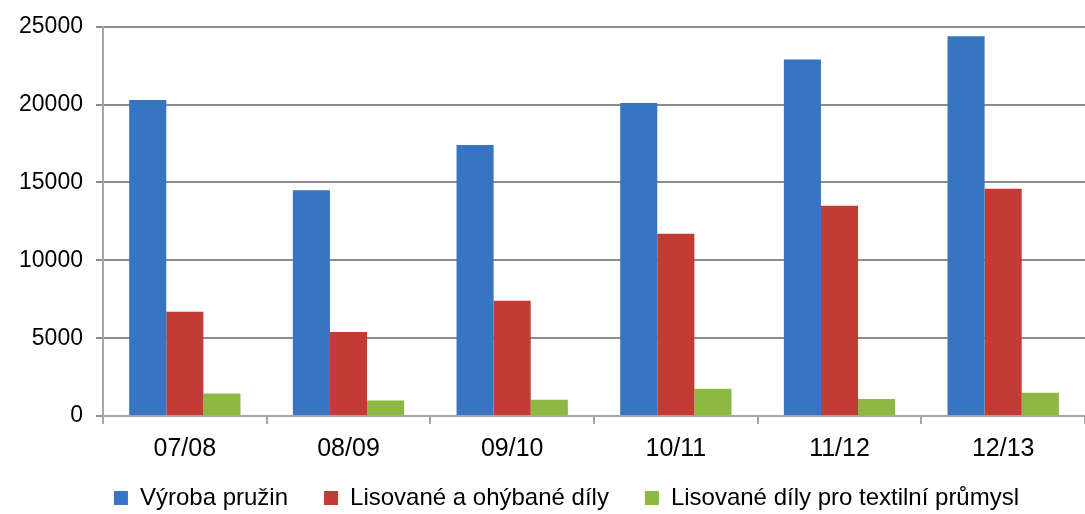 The height and width of the screenshot is (514, 1085). I want to click on x-tick-label: 12/13, so click(1003, 447).